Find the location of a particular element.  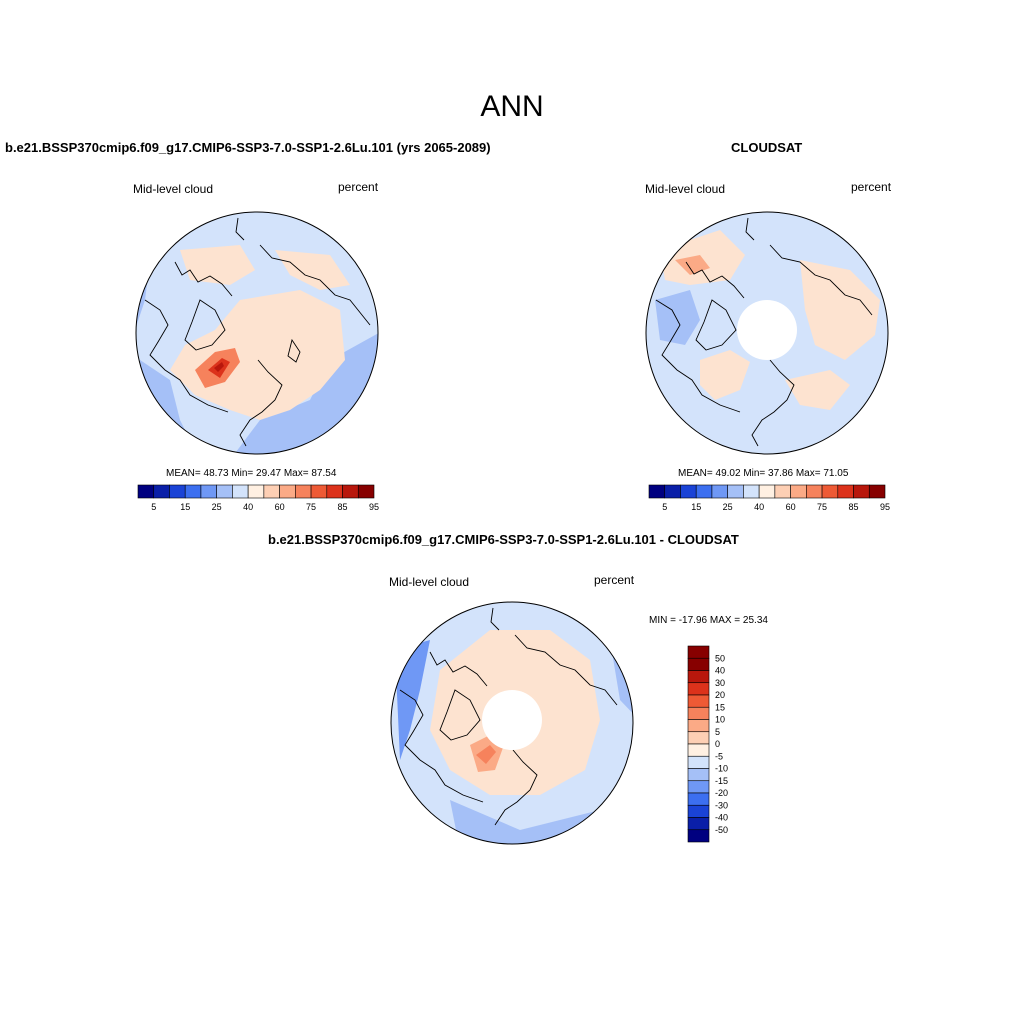

panel3-stats: MIN = -17.96 MAX = 25.34 is located at coordinates (708, 620).